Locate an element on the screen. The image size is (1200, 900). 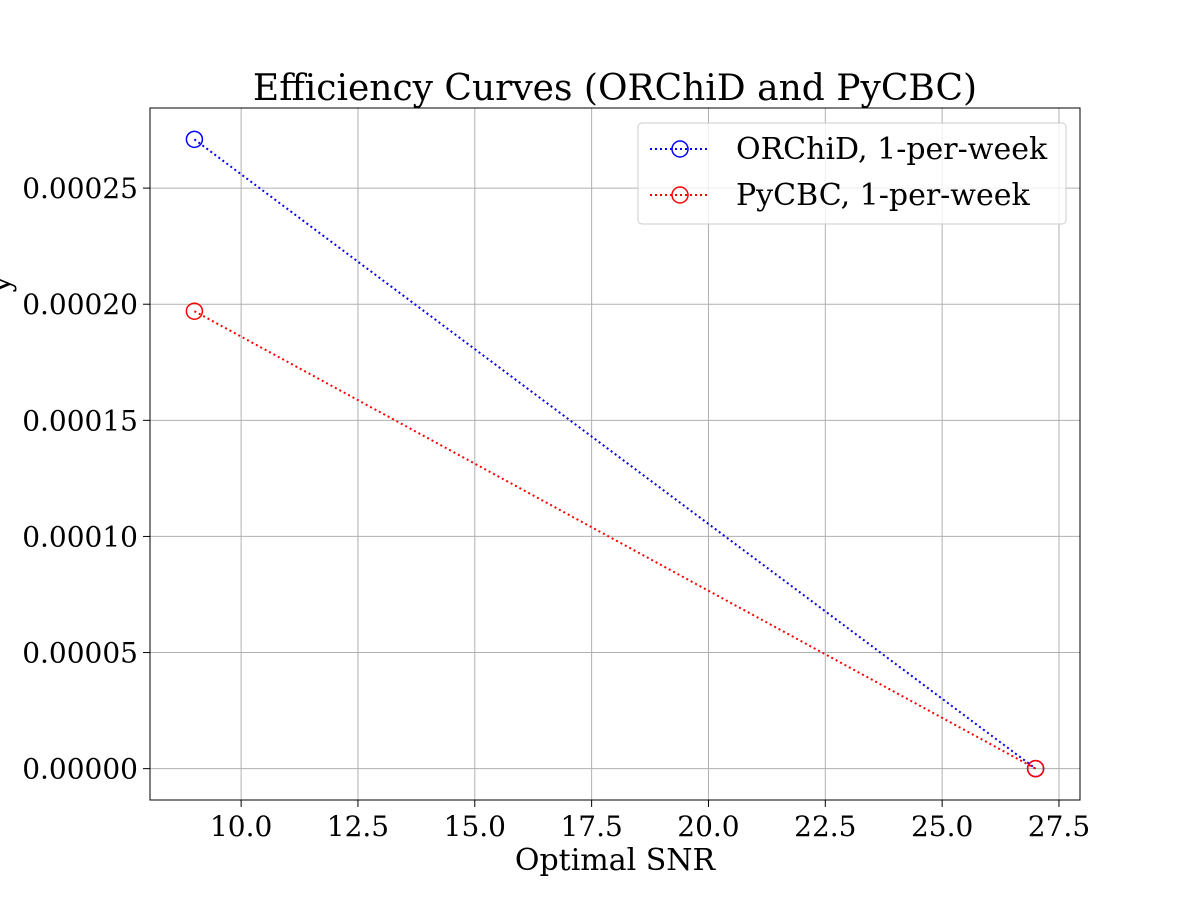
legend-frame is located at coordinates (852, 173).